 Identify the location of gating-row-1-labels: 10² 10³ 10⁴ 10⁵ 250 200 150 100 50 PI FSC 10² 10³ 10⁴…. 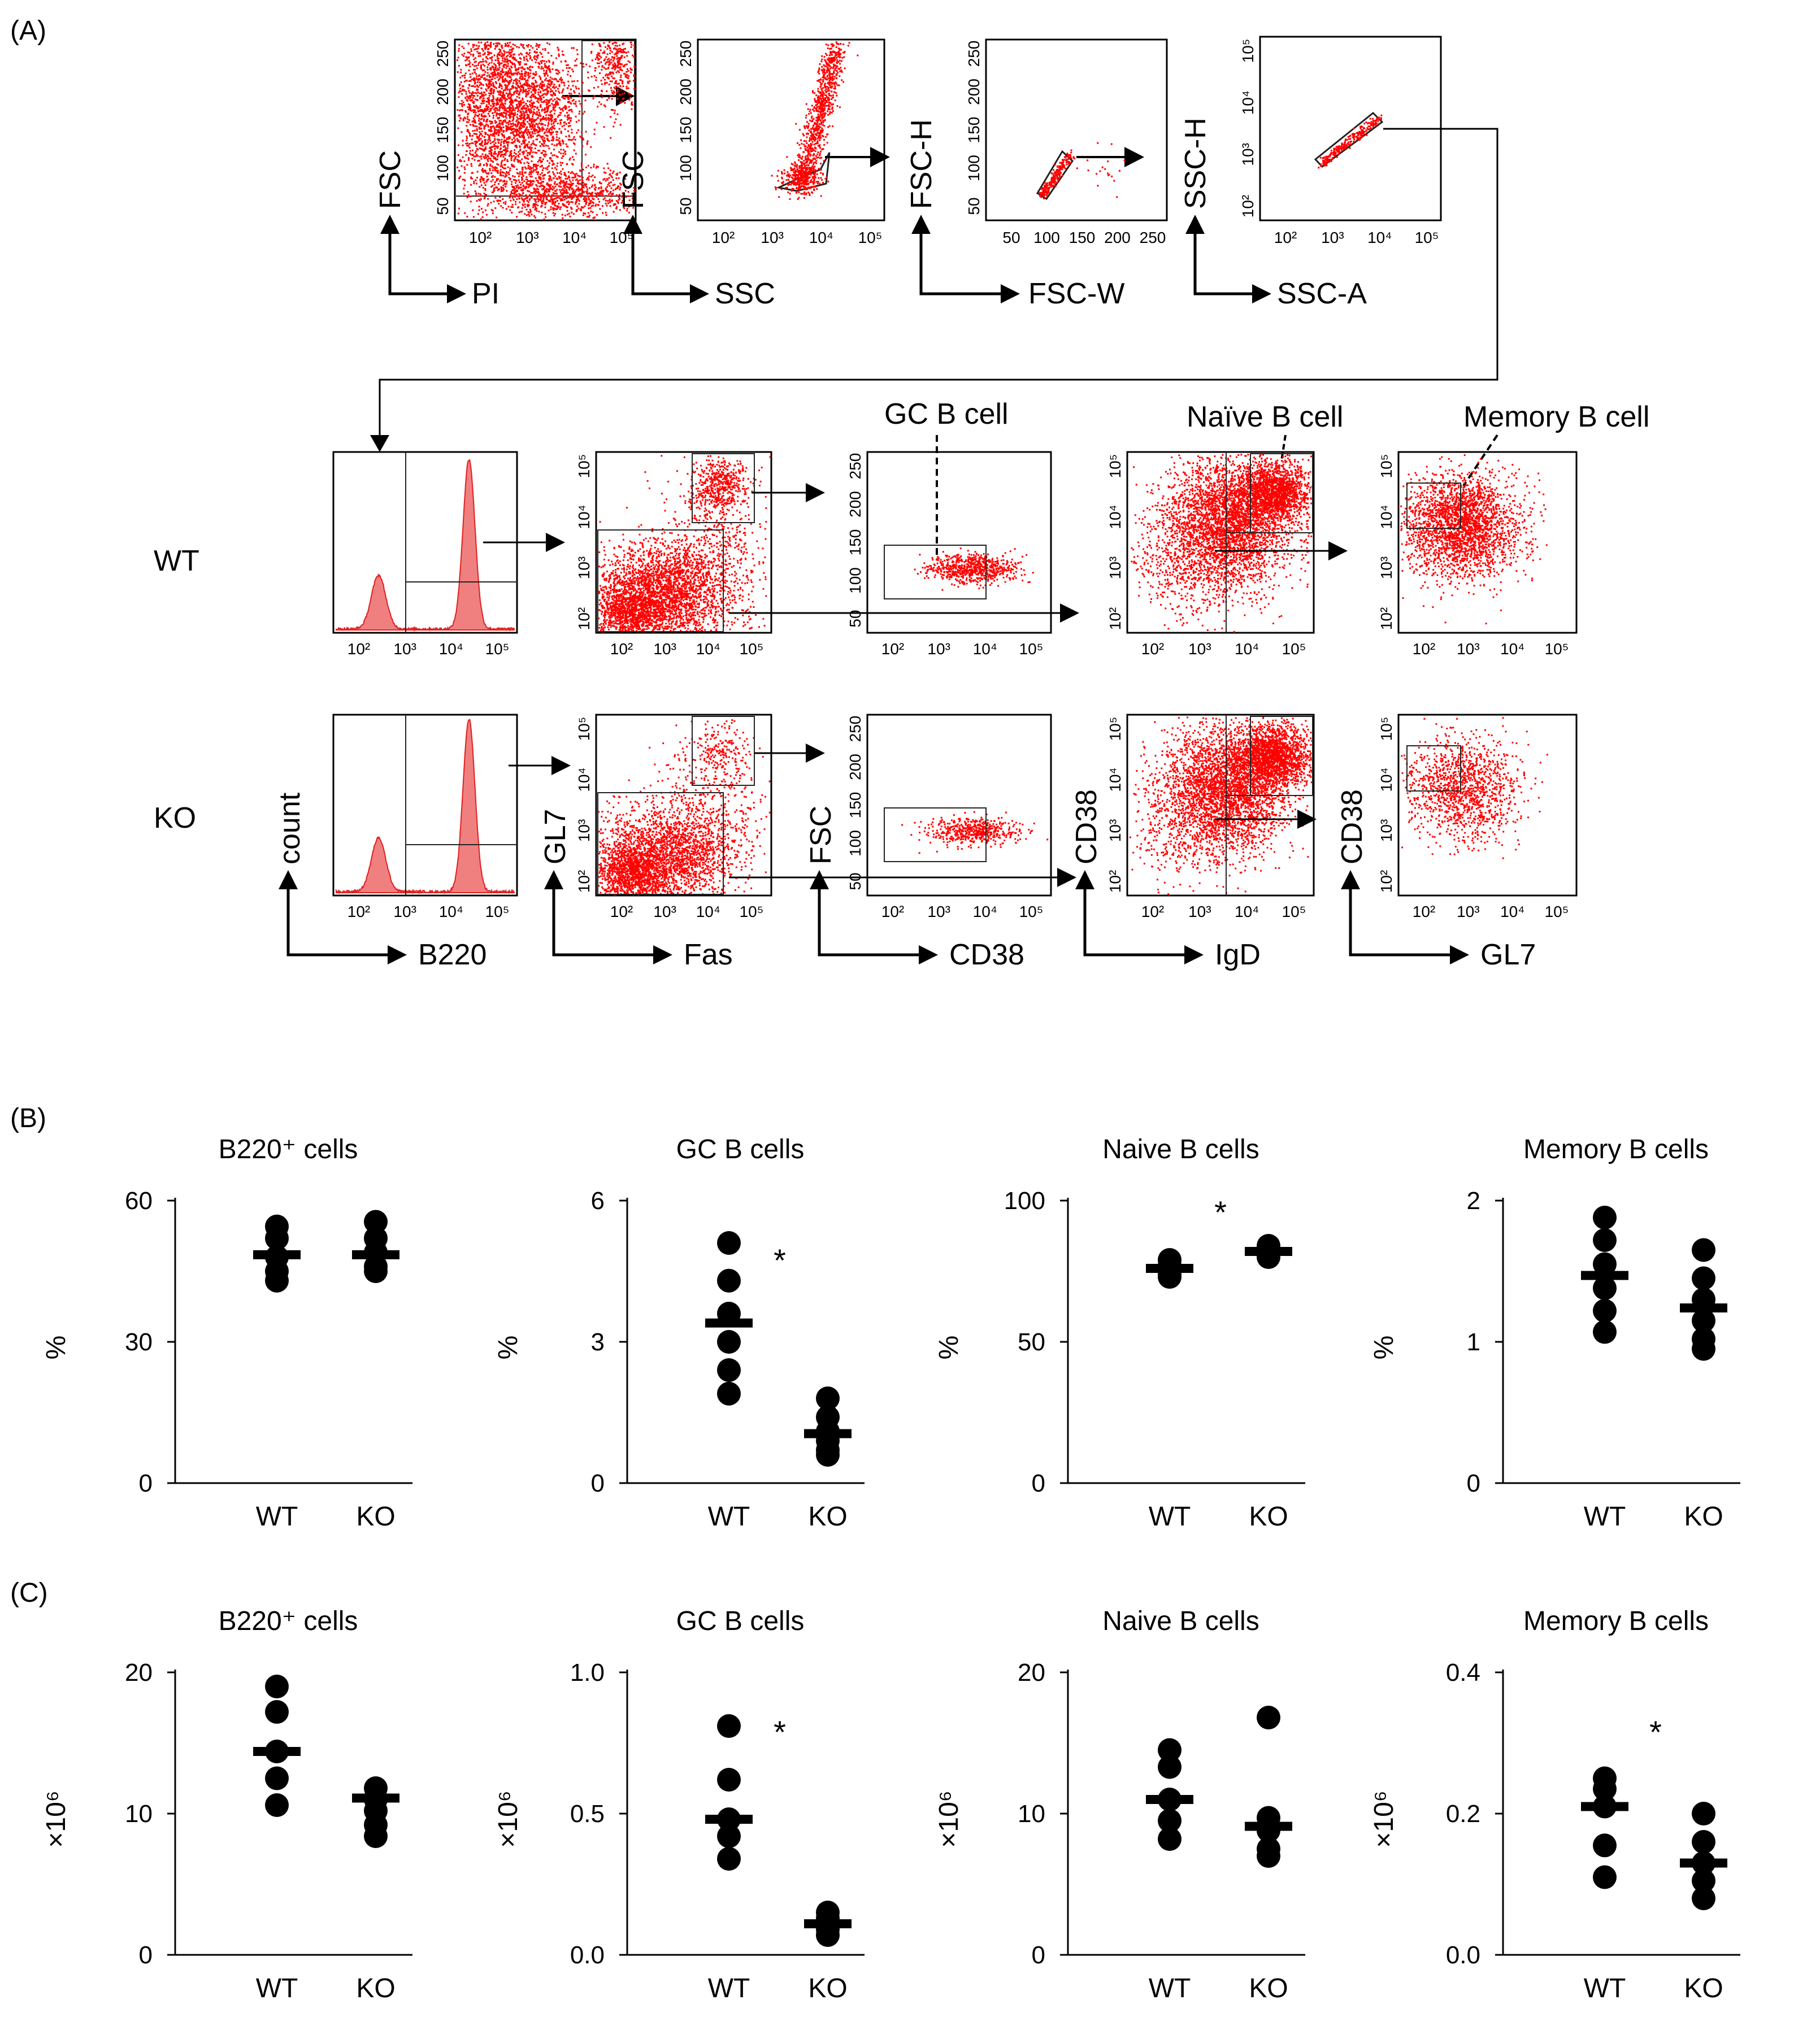
(906, 174).